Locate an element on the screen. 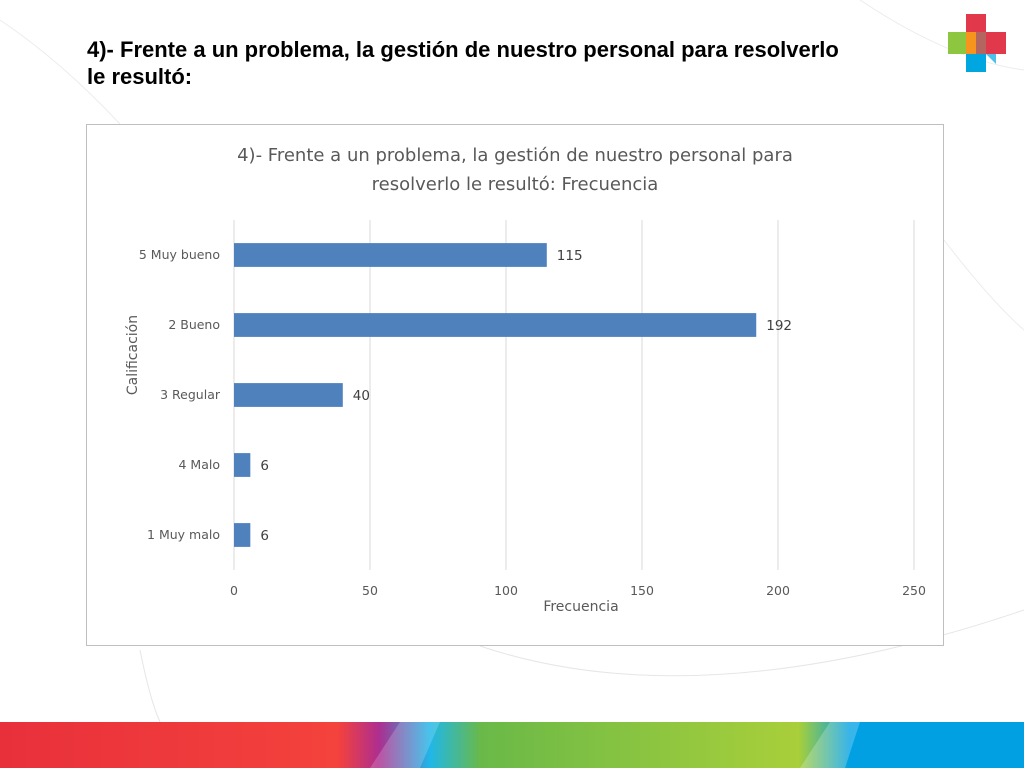 The height and width of the screenshot is (768, 1024). data-label: 40 is located at coordinates (361, 396).